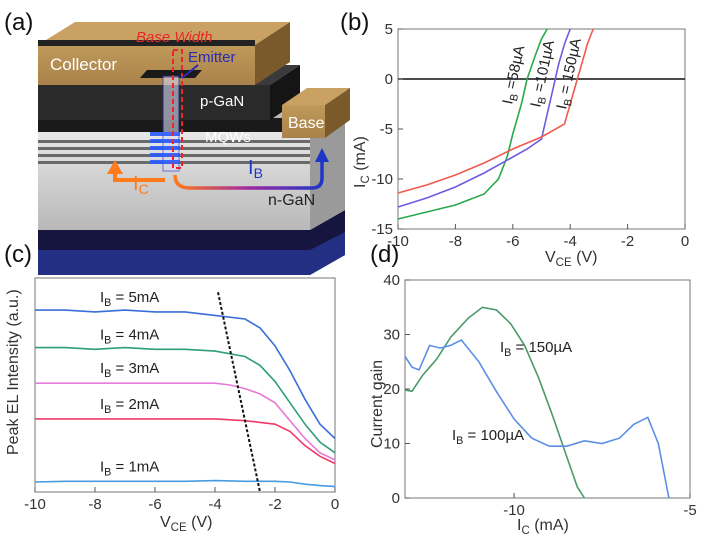 The height and width of the screenshot is (541, 708). What do you see at coordinates (327, 170) in the screenshot?
I see `n-gan-side` at bounding box center [327, 170].